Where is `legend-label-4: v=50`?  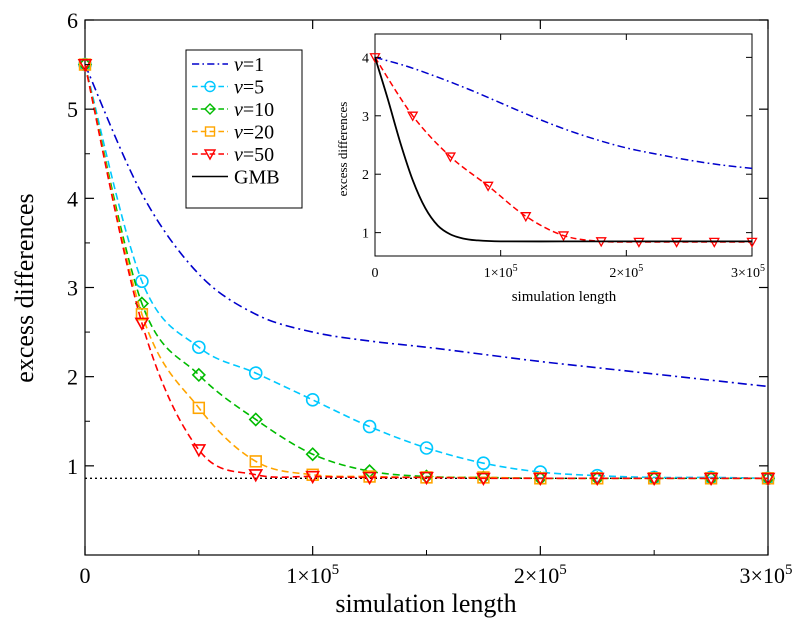 legend-label-4: v=50 is located at coordinates (254, 155).